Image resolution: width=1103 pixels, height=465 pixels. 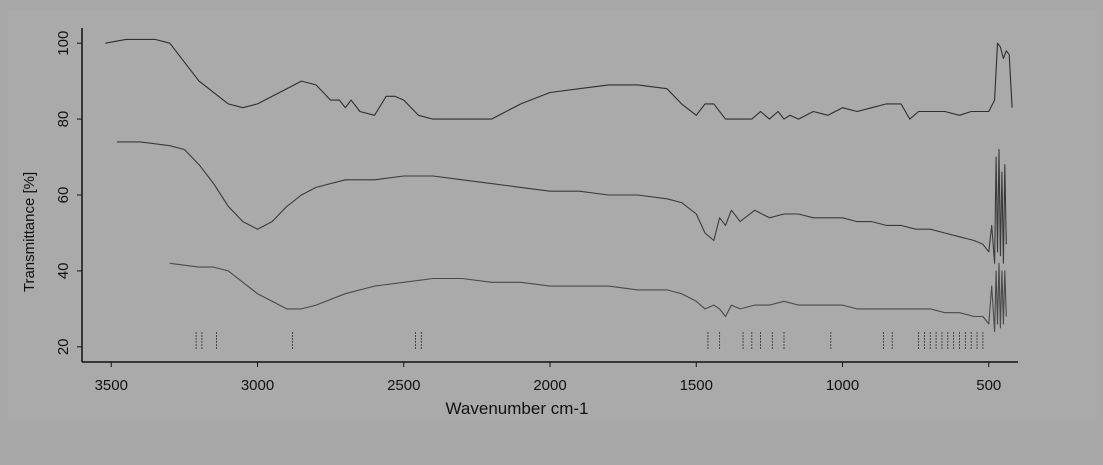 What do you see at coordinates (589, 341) in the screenshot?
I see `peak-markers` at bounding box center [589, 341].